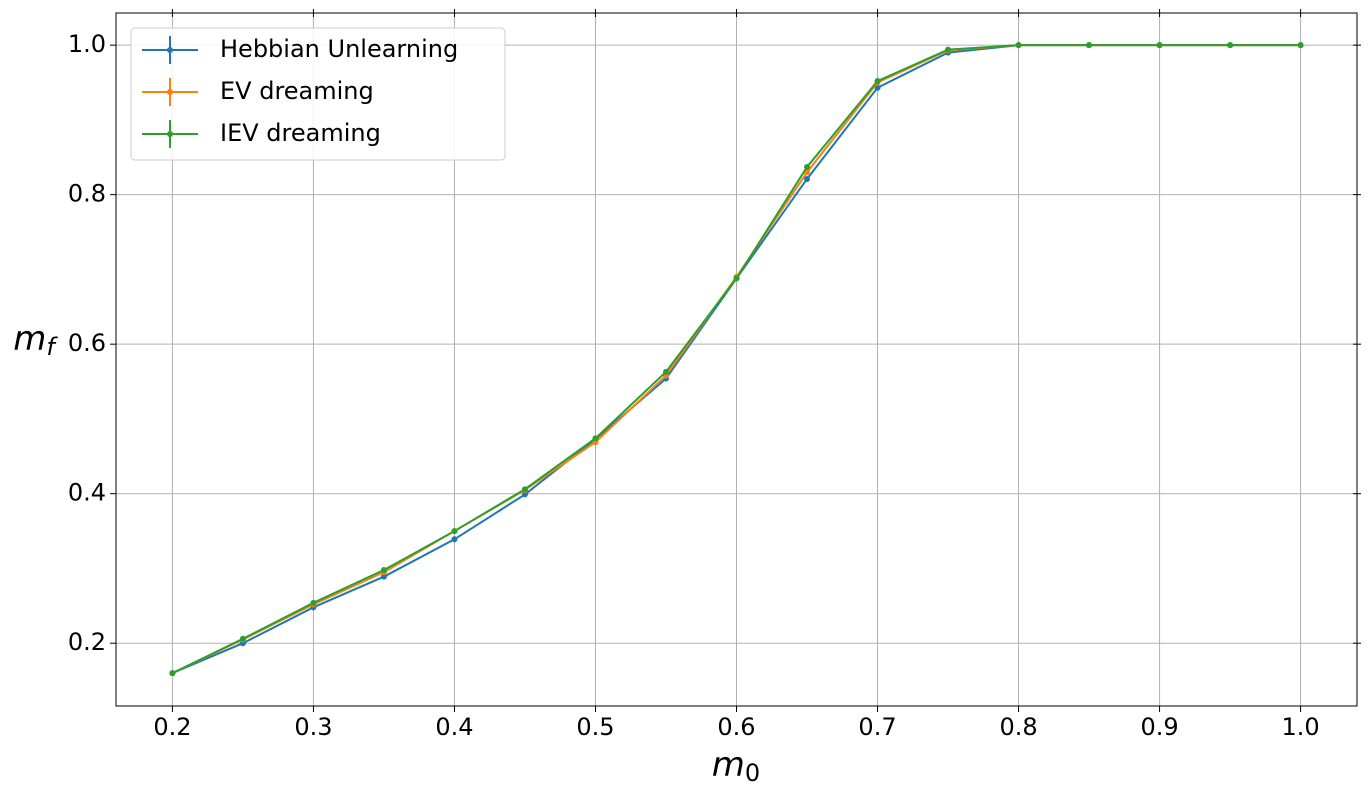 Image resolution: width=1369 pixels, height=794 pixels. I want to click on x-tick-label: 0.4, so click(454, 727).